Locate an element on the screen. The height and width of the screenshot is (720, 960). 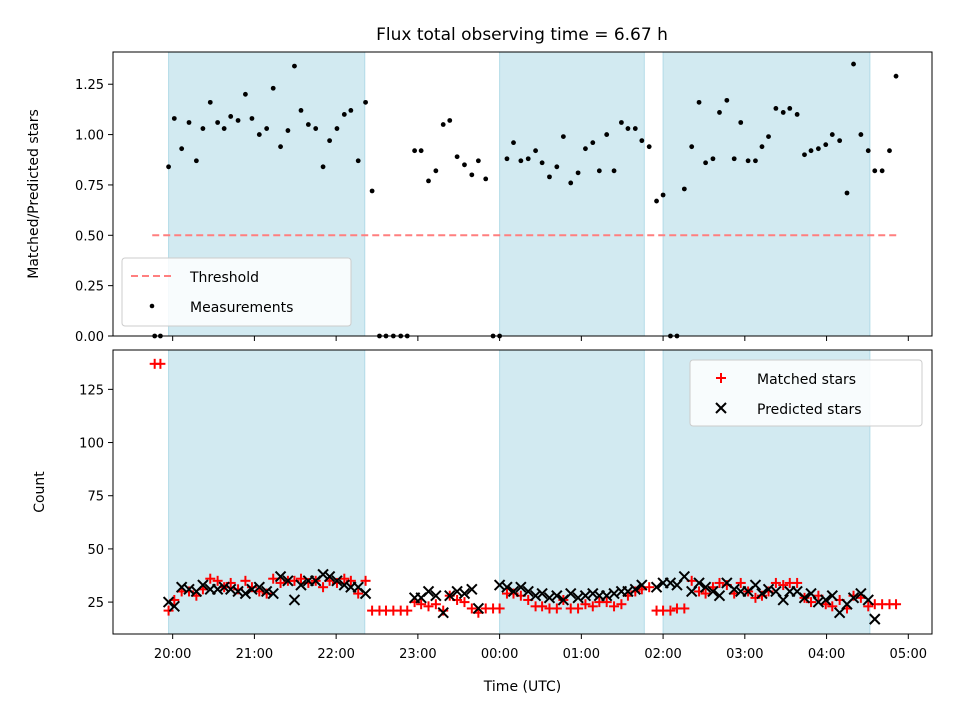
x-axis-label: Time (UTC) is located at coordinates (522, 687).